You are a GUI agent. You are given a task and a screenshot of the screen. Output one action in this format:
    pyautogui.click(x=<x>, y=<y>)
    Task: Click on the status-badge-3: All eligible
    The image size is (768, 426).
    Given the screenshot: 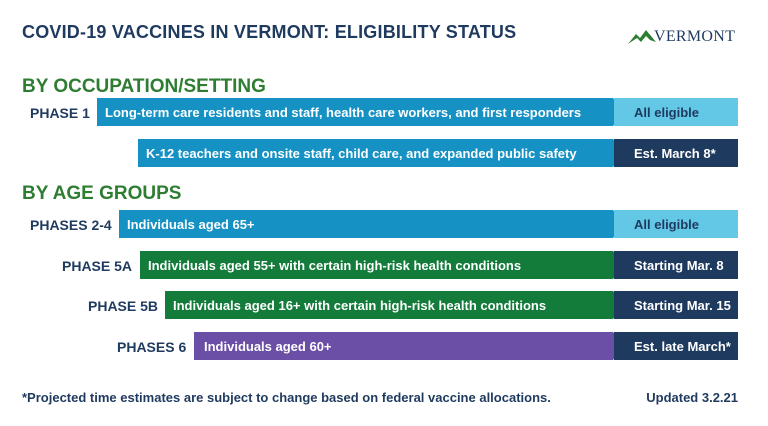 What is the action you would take?
    pyautogui.click(x=676, y=224)
    